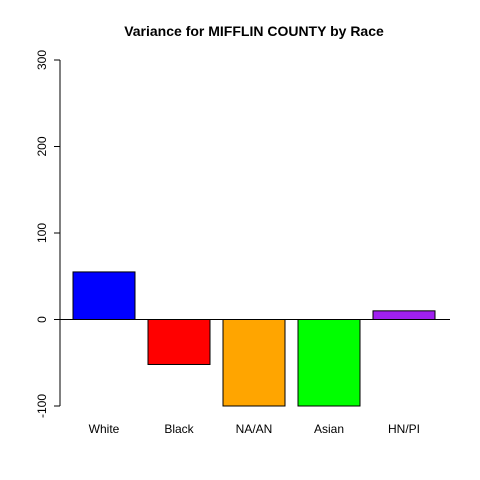  What do you see at coordinates (254, 363) in the screenshot?
I see `bar-na-an` at bounding box center [254, 363].